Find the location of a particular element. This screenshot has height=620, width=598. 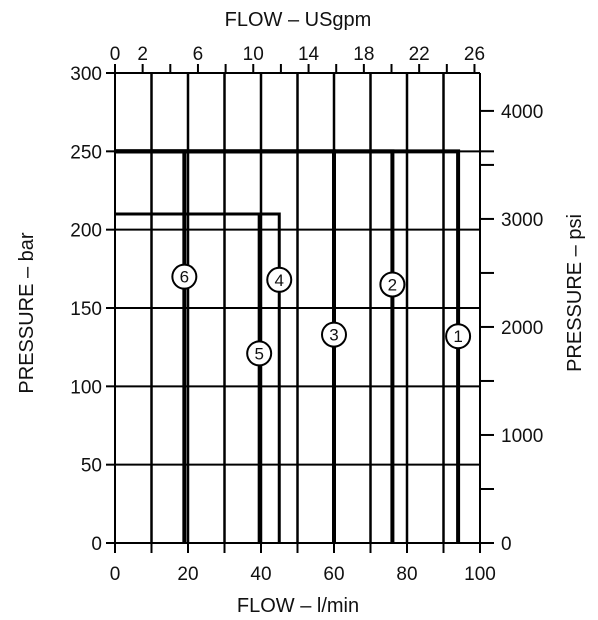

series-label-3: 3 is located at coordinates (333, 335).